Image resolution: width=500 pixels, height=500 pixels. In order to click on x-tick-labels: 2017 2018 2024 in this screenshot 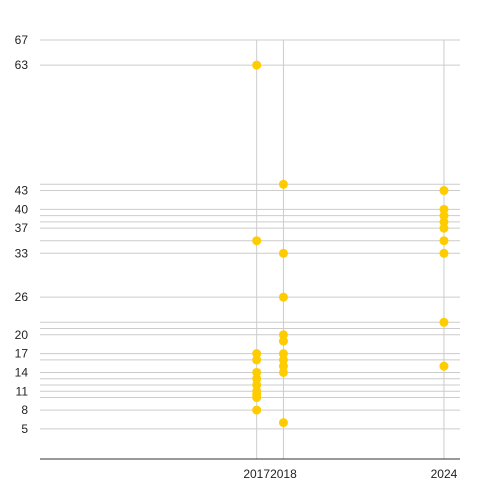, I will do `click(350, 474)`.